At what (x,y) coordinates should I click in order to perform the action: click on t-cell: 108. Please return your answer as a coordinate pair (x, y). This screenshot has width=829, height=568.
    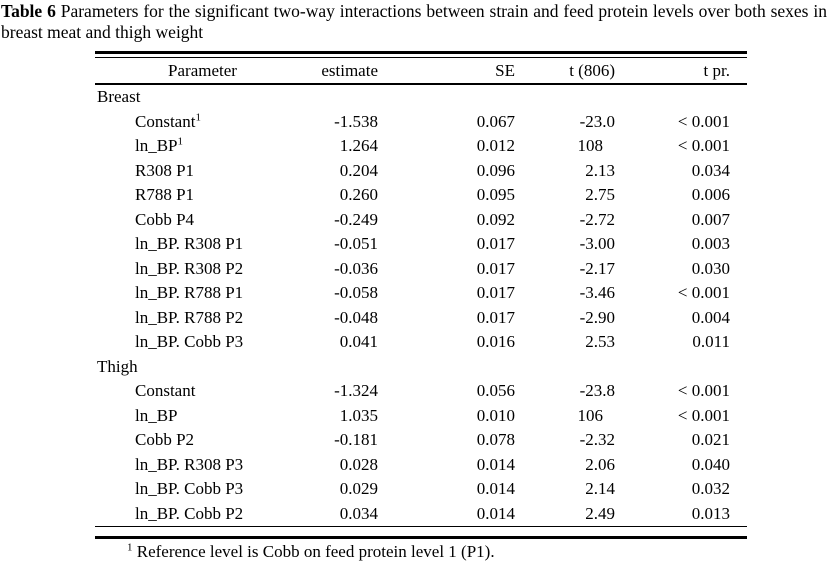
    Looking at the image, I should click on (590, 146).